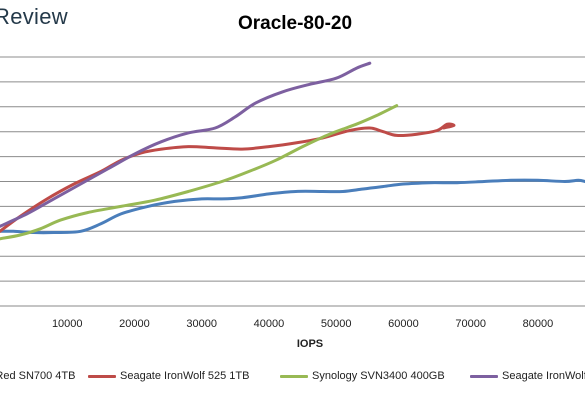 The width and height of the screenshot is (585, 401). Describe the element at coordinates (201, 324) in the screenshot. I see `x-tick-label: 30000` at that location.